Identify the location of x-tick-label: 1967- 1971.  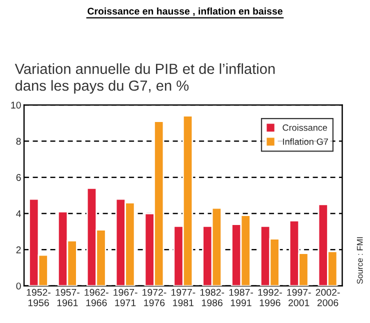
(126, 297).